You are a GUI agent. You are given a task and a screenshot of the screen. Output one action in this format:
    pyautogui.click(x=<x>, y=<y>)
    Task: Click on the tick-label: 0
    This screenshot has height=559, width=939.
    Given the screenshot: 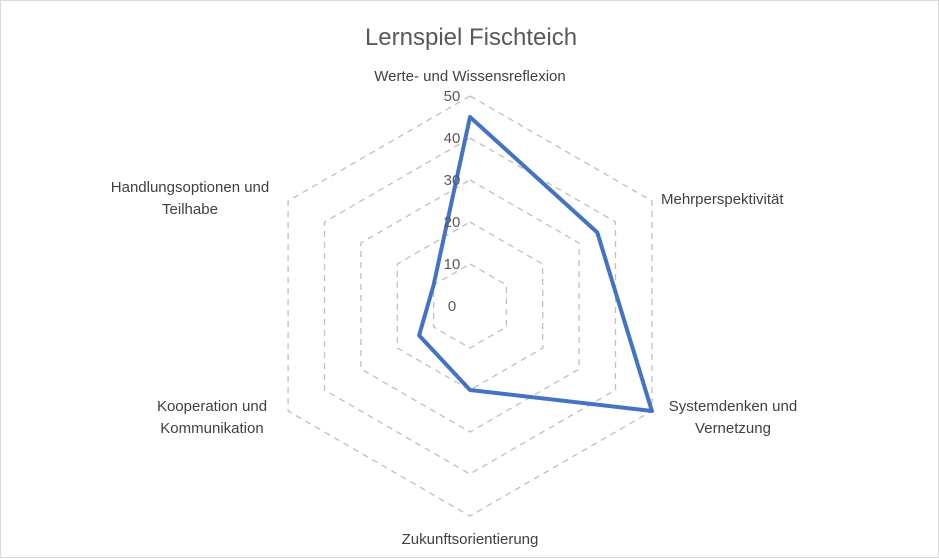 What is the action you would take?
    pyautogui.click(x=452, y=306)
    